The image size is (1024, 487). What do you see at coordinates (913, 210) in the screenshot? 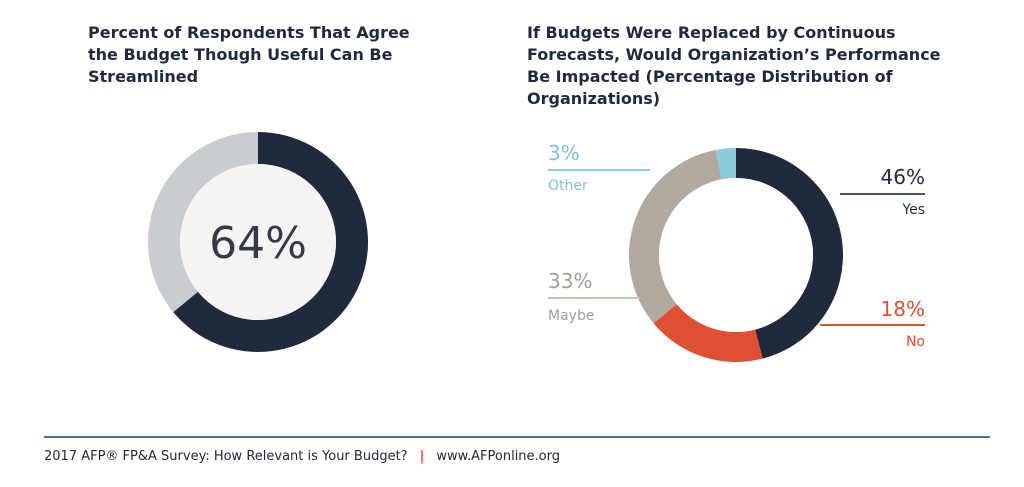
I see `callout-label-yes: Yes` at bounding box center [913, 210].